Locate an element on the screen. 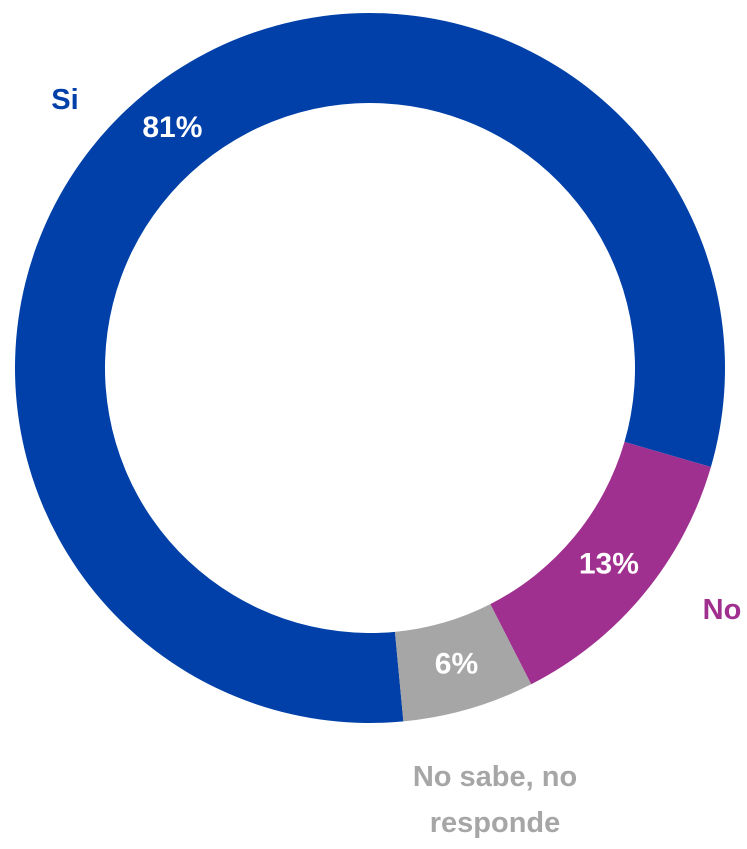 The width and height of the screenshot is (747, 849). value-label: 6% is located at coordinates (456, 664).